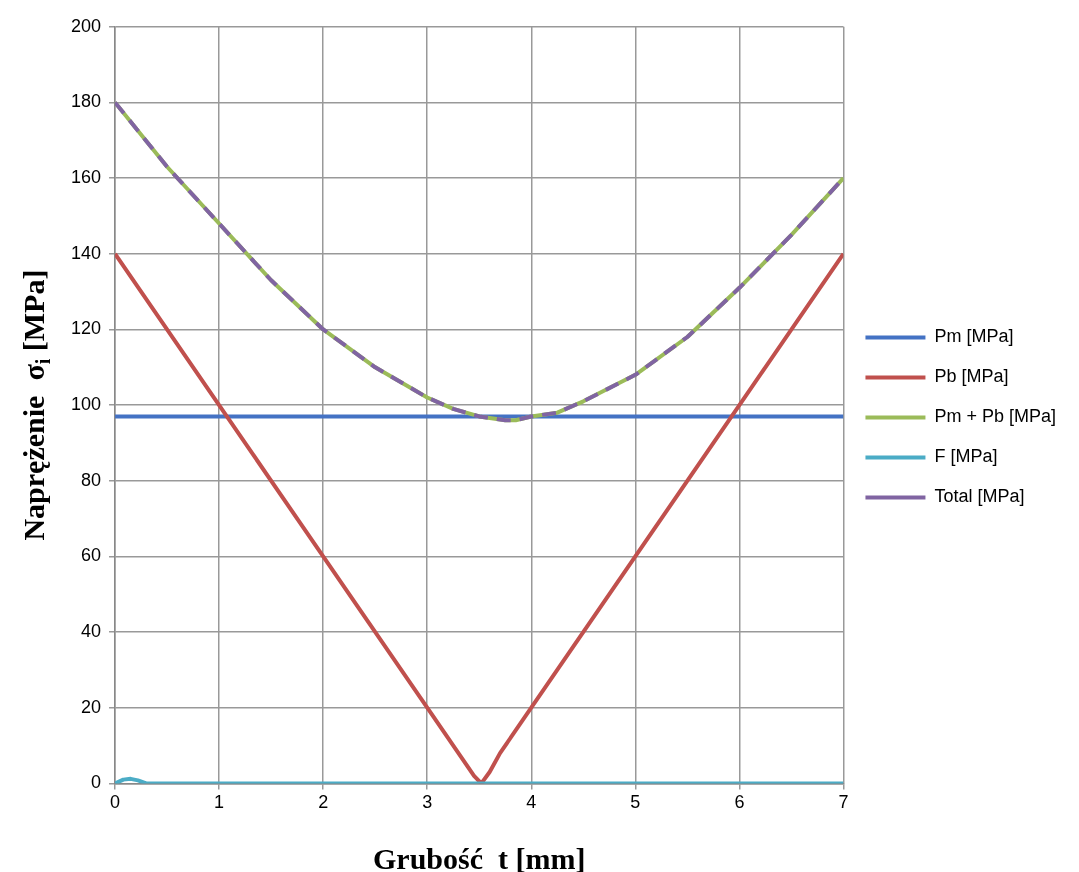  What do you see at coordinates (96, 782) in the screenshot?
I see `y-tick-label: 0` at bounding box center [96, 782].